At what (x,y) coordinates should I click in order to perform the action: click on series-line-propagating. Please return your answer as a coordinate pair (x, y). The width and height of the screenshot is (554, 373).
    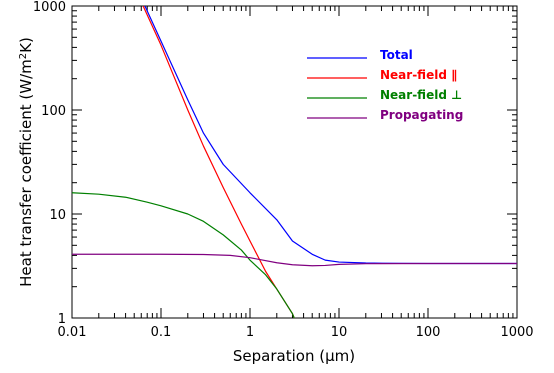
    Looking at the image, I should click on (294, 260).